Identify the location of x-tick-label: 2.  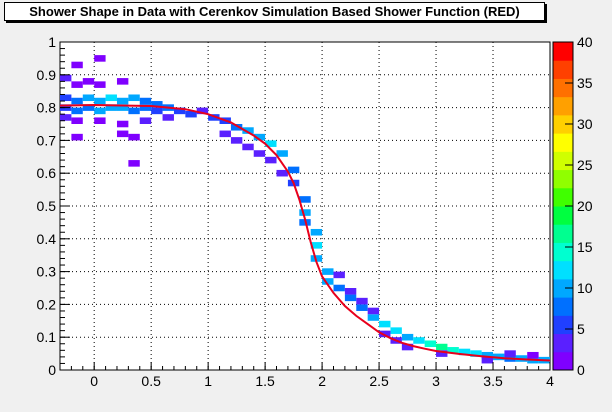
(322, 381).